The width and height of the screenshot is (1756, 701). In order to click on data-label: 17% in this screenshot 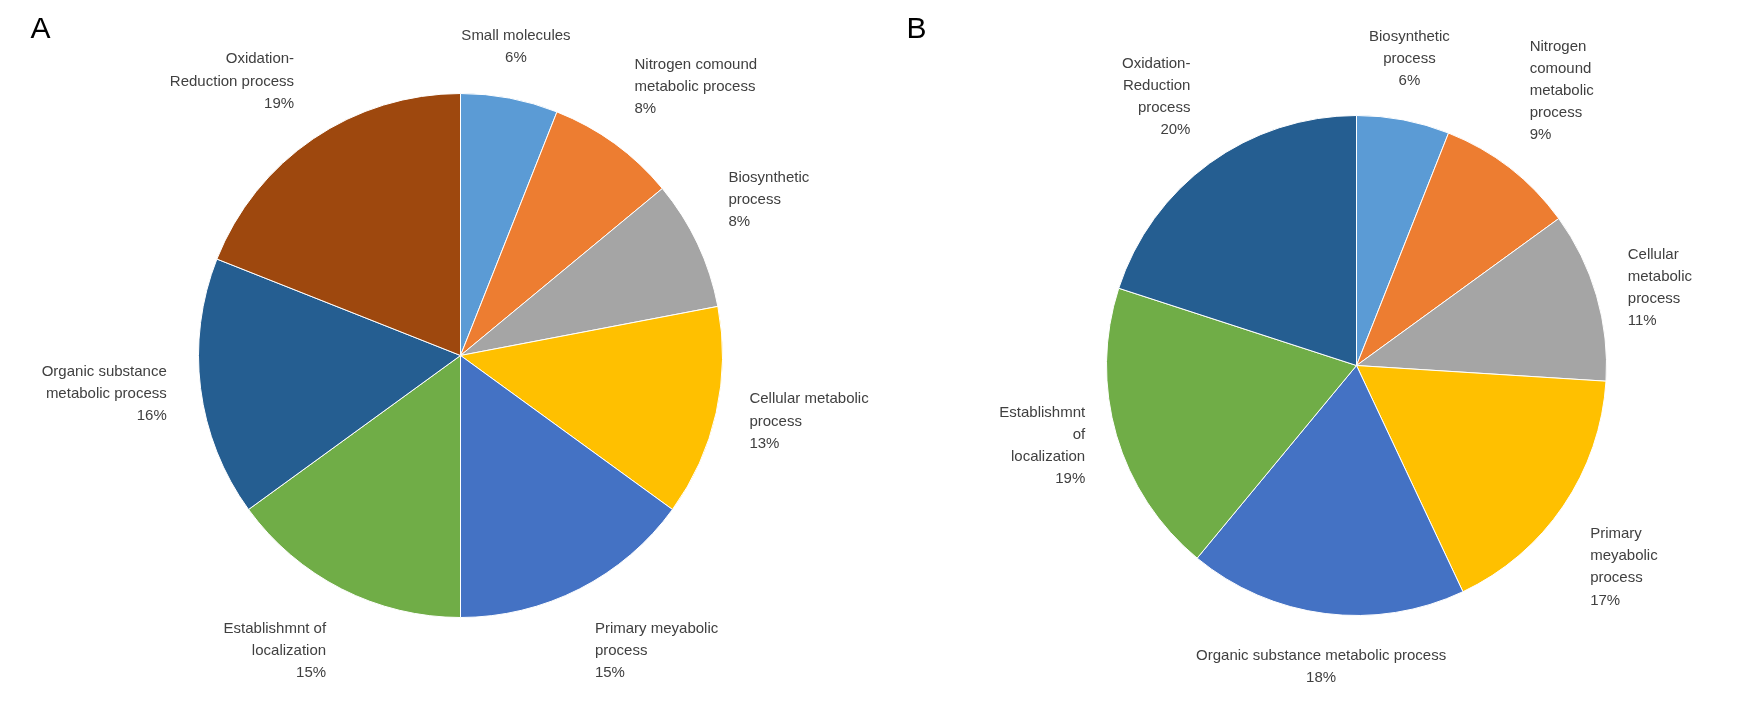, I will do `click(1605, 599)`.